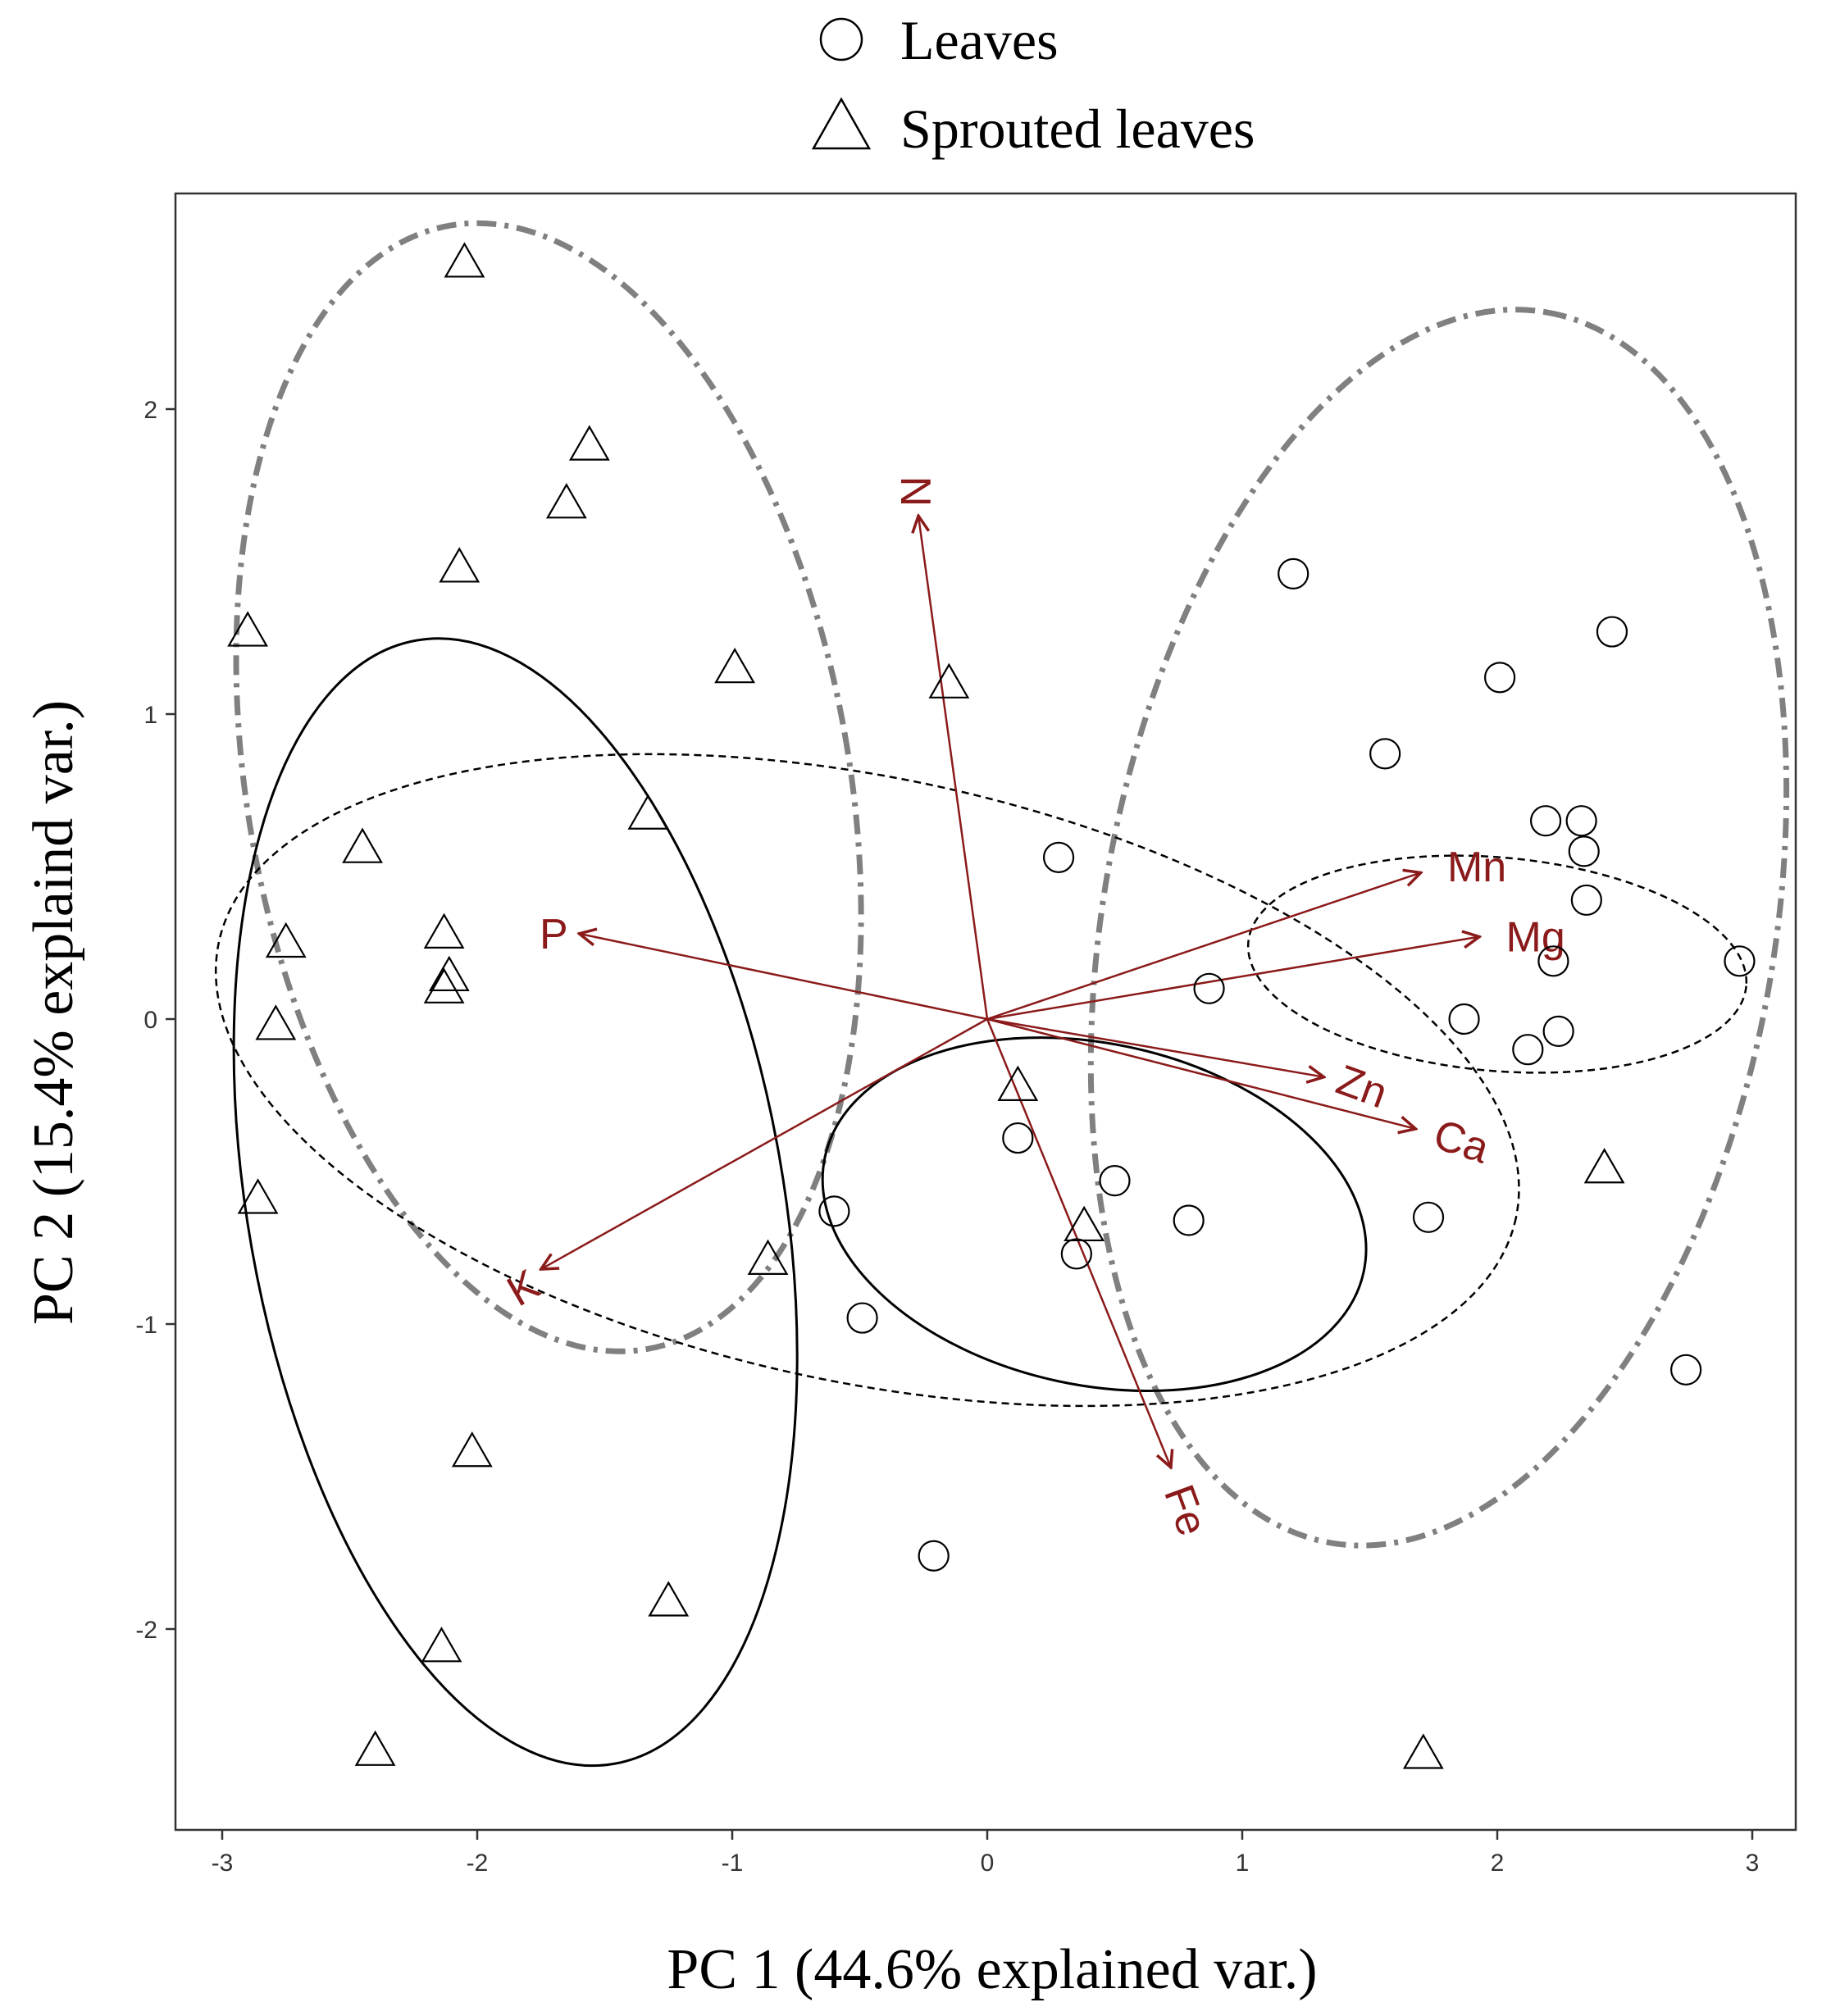  I want to click on y-tick-label: 1, so click(150, 715).